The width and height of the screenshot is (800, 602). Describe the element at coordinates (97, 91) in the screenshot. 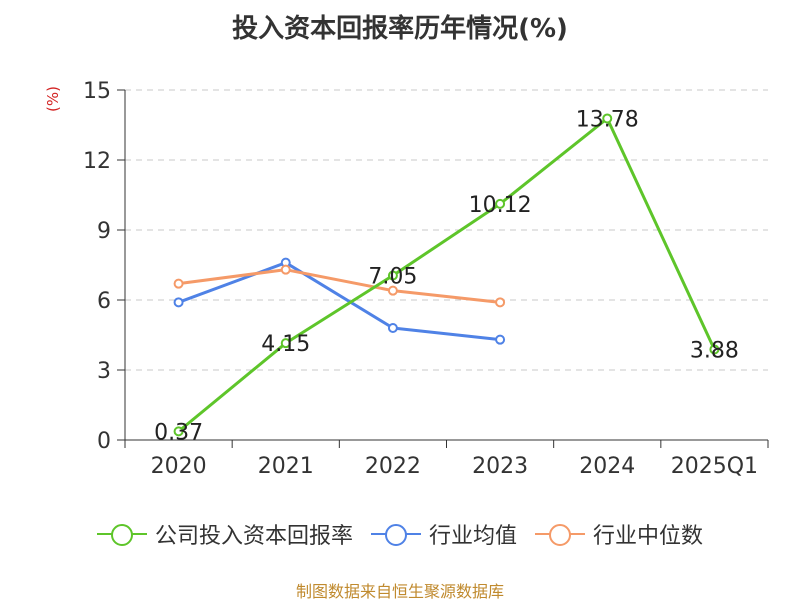

I see `y-tick-label: 15` at that location.